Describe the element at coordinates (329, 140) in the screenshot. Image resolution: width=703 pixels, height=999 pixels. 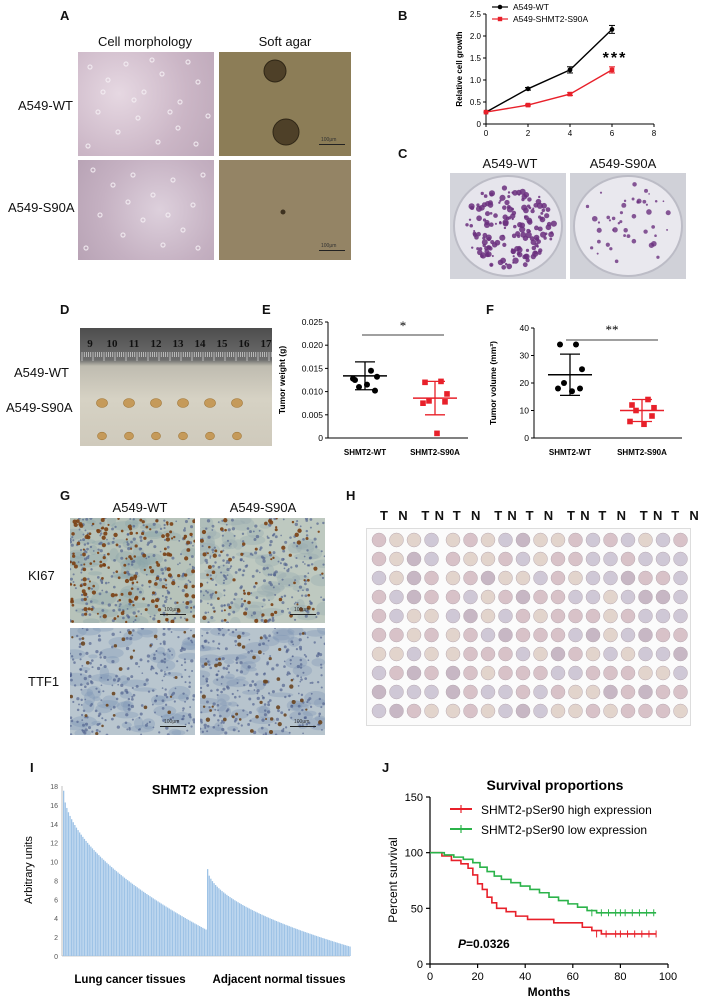
I see `scale-text-a1: 100μm` at that location.